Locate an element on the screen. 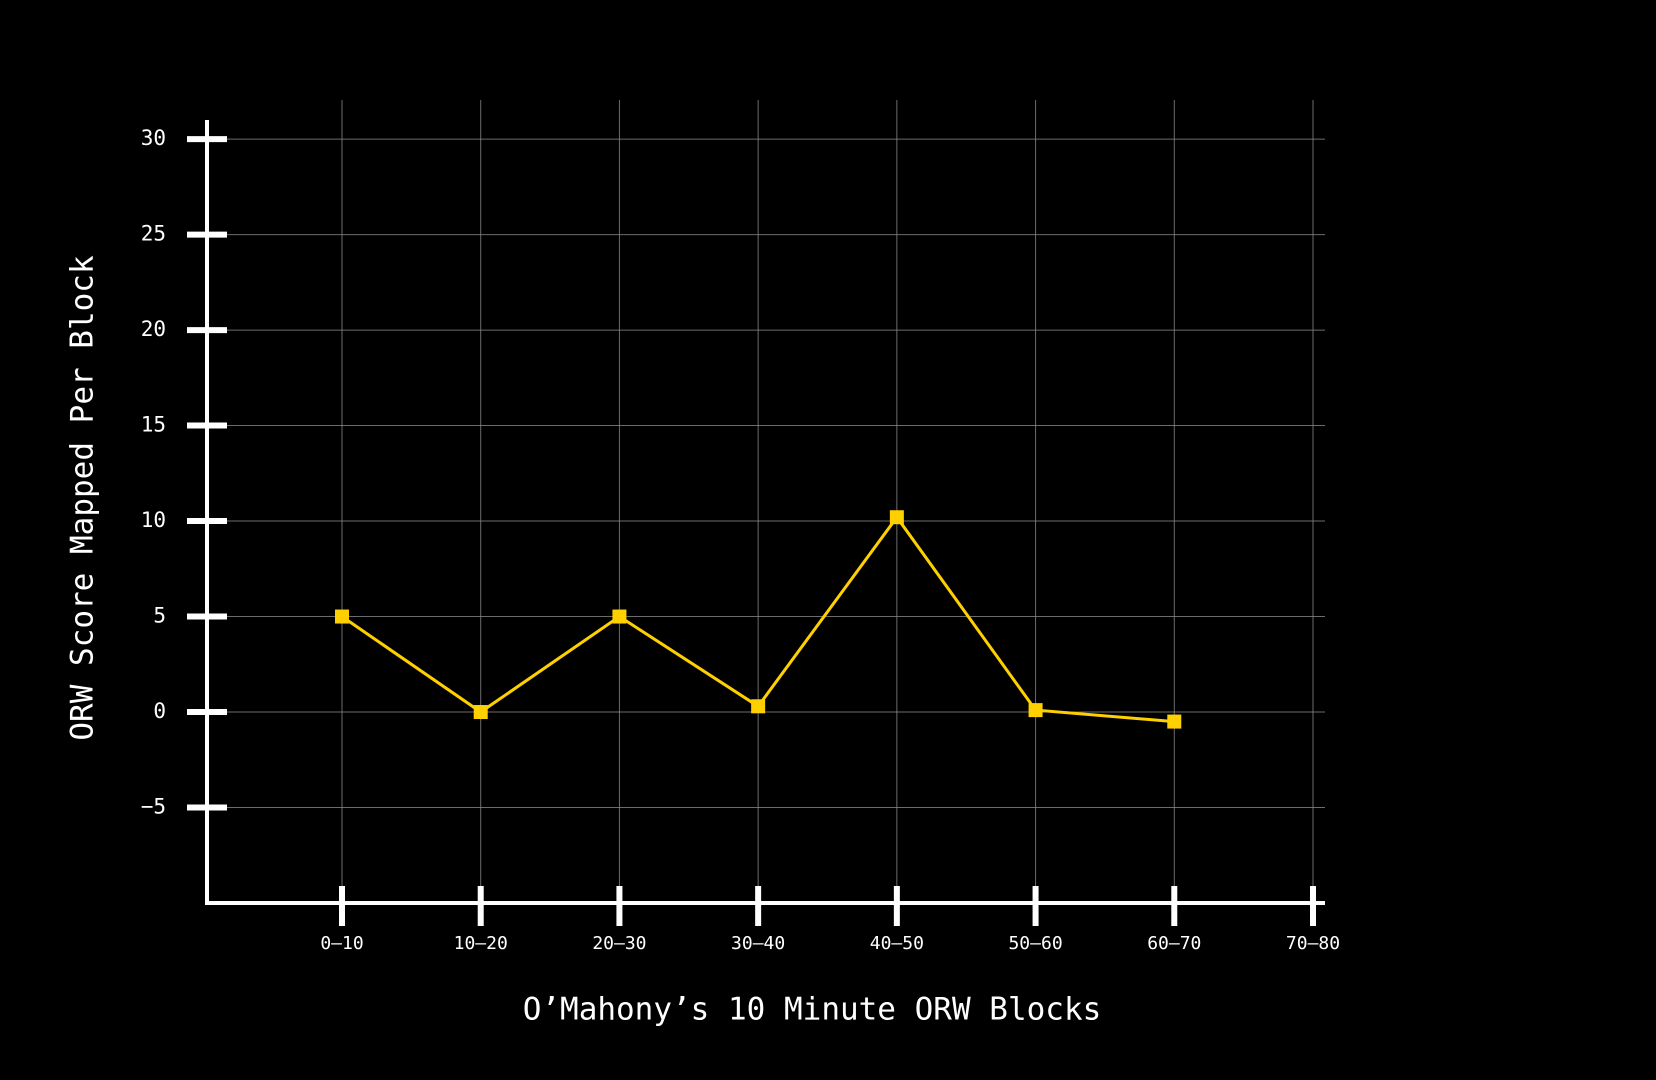 This screenshot has height=1080, width=1656. x-tick-label: 70–80 is located at coordinates (1313, 943).